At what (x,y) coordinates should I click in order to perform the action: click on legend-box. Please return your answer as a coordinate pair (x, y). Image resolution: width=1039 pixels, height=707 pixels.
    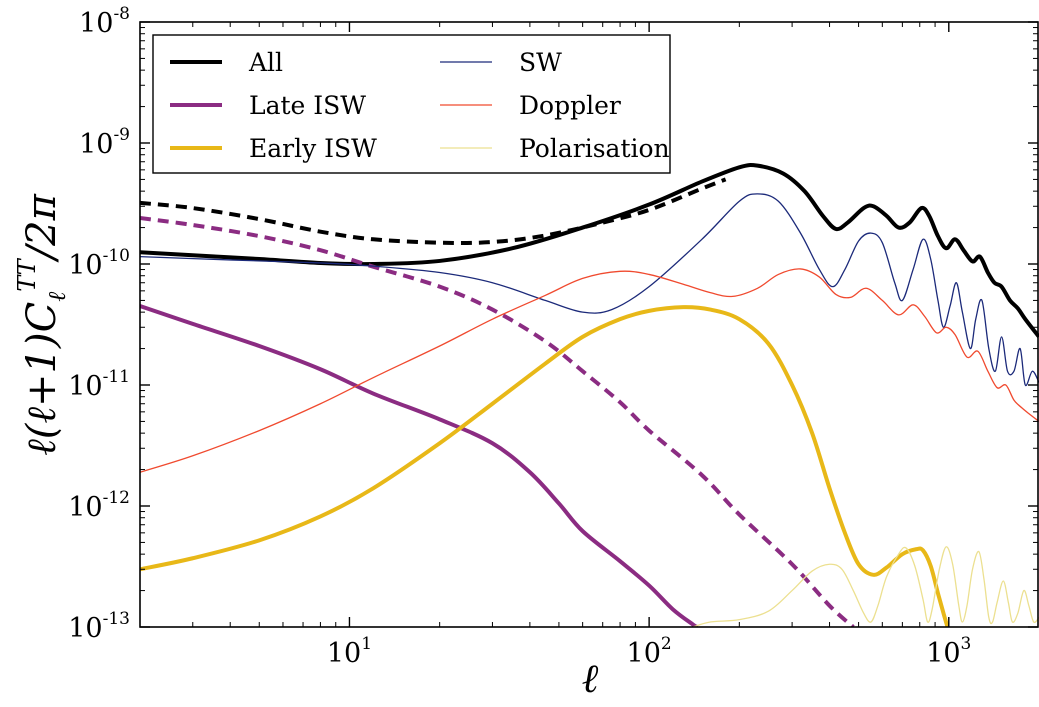
    Looking at the image, I should click on (411, 104).